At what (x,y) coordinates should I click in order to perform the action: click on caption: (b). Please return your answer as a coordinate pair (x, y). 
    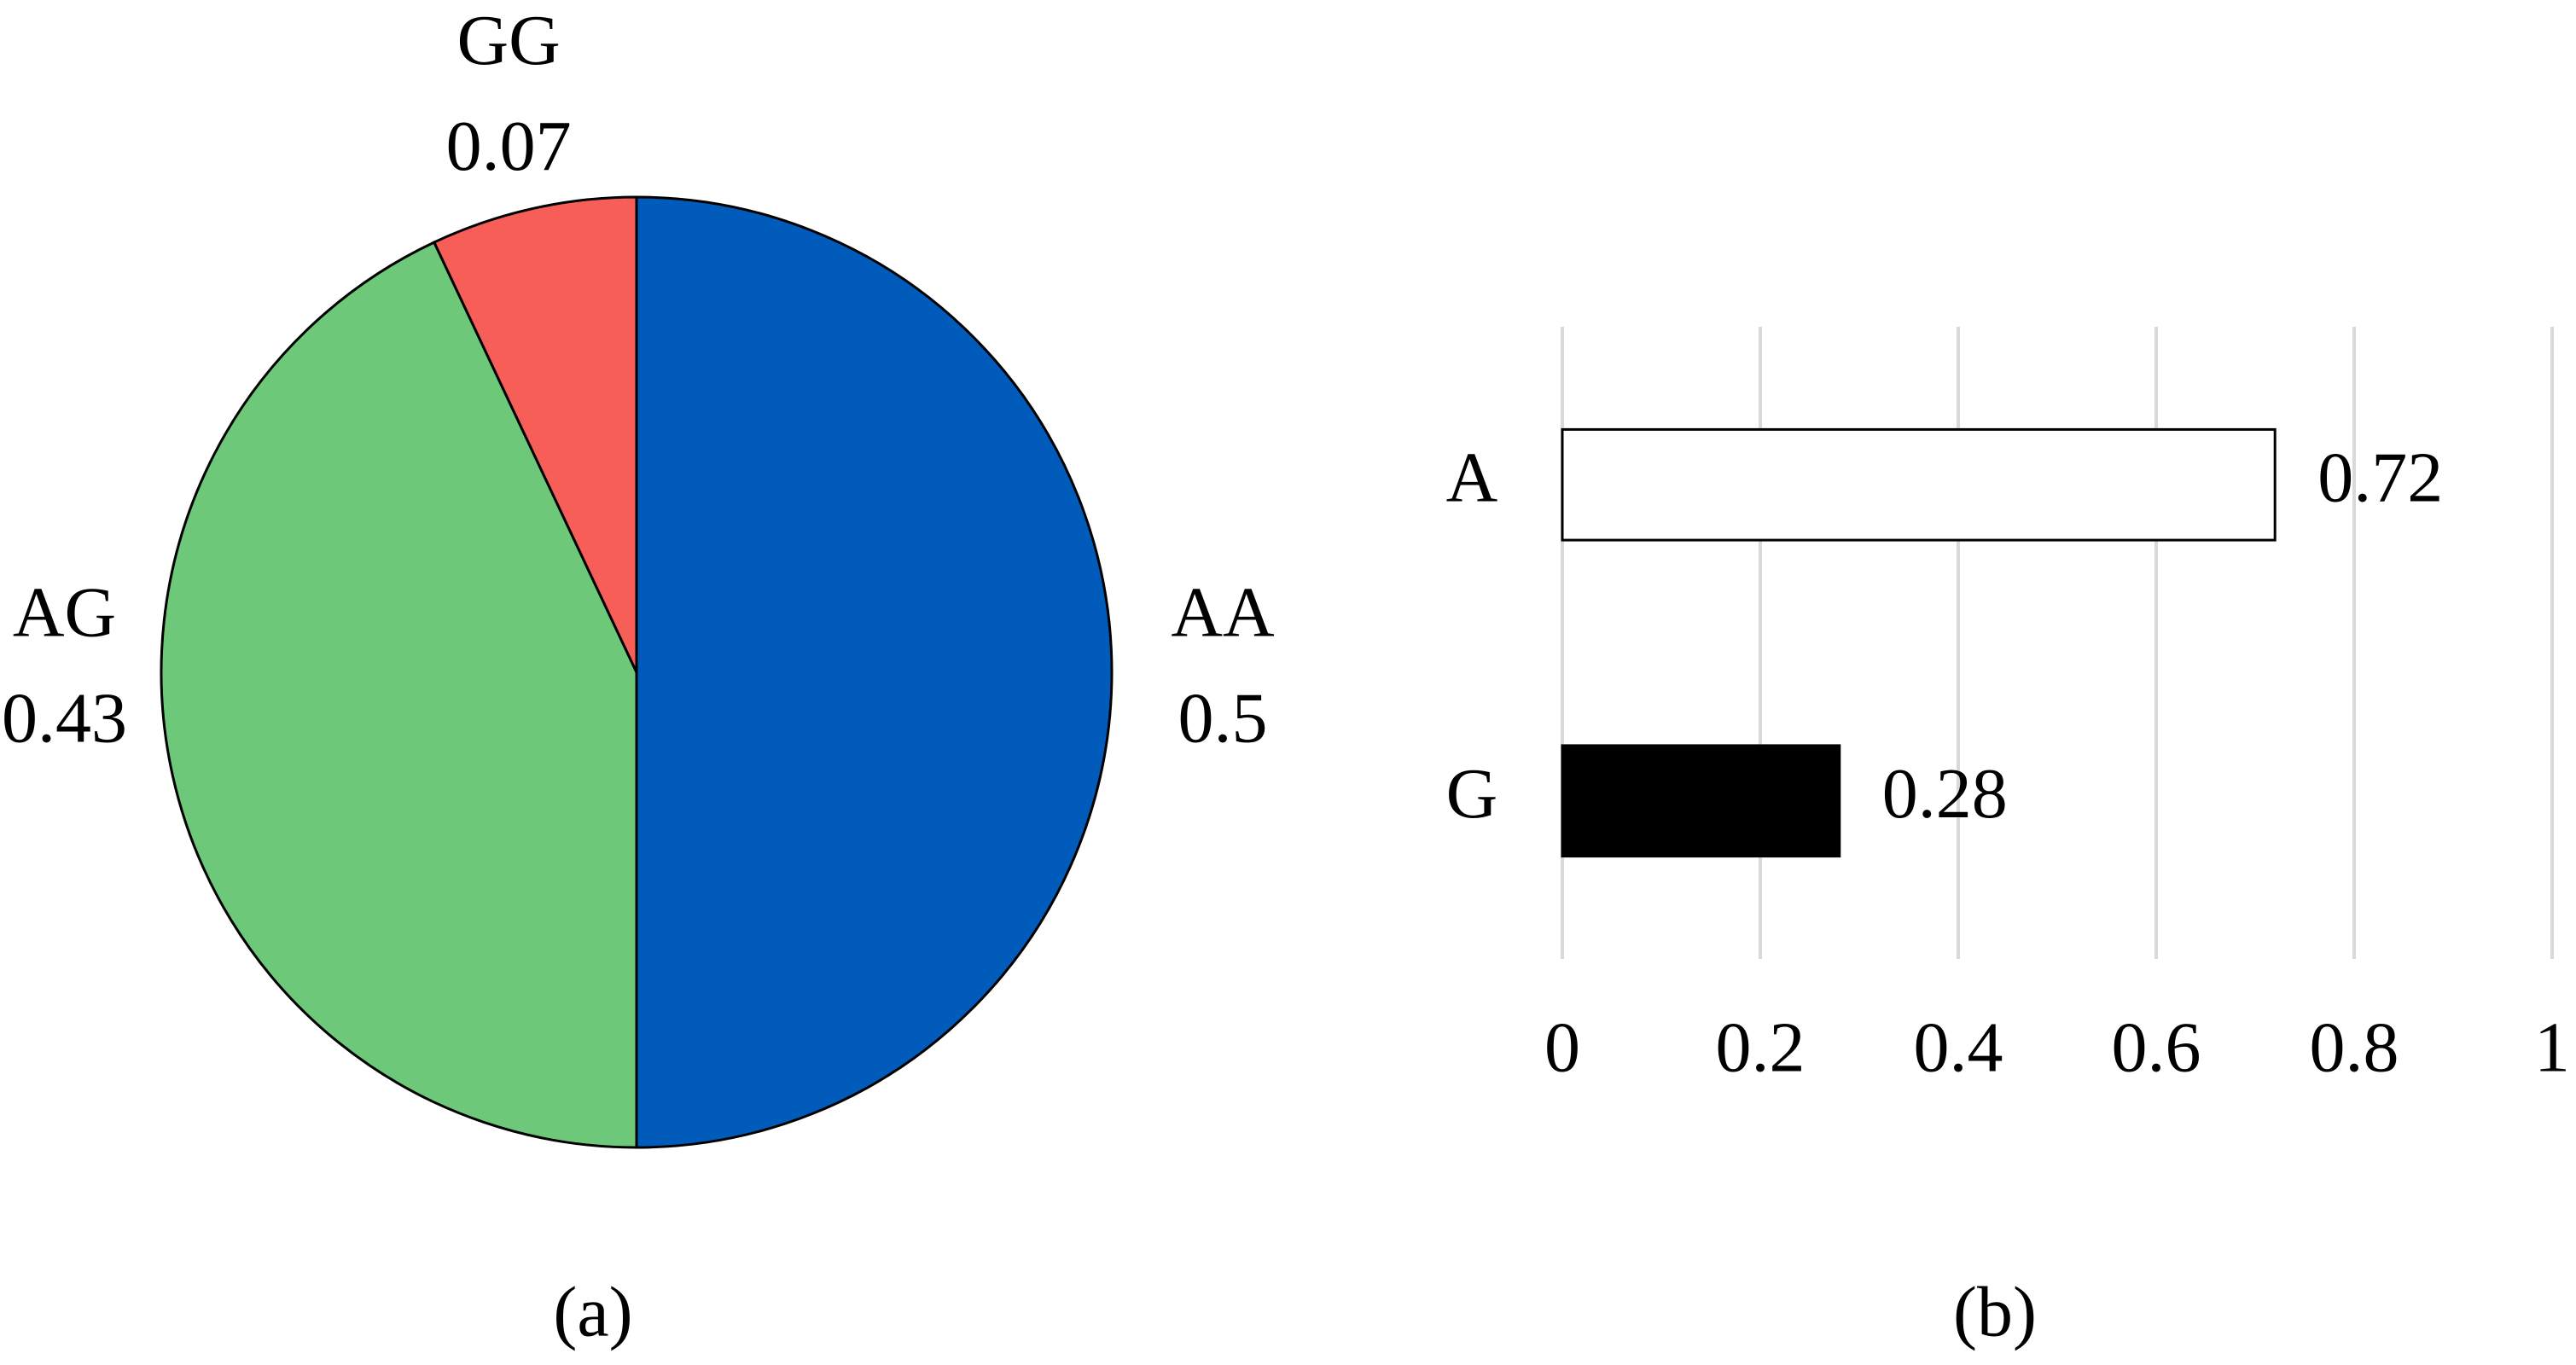
    Looking at the image, I should click on (1995, 1312).